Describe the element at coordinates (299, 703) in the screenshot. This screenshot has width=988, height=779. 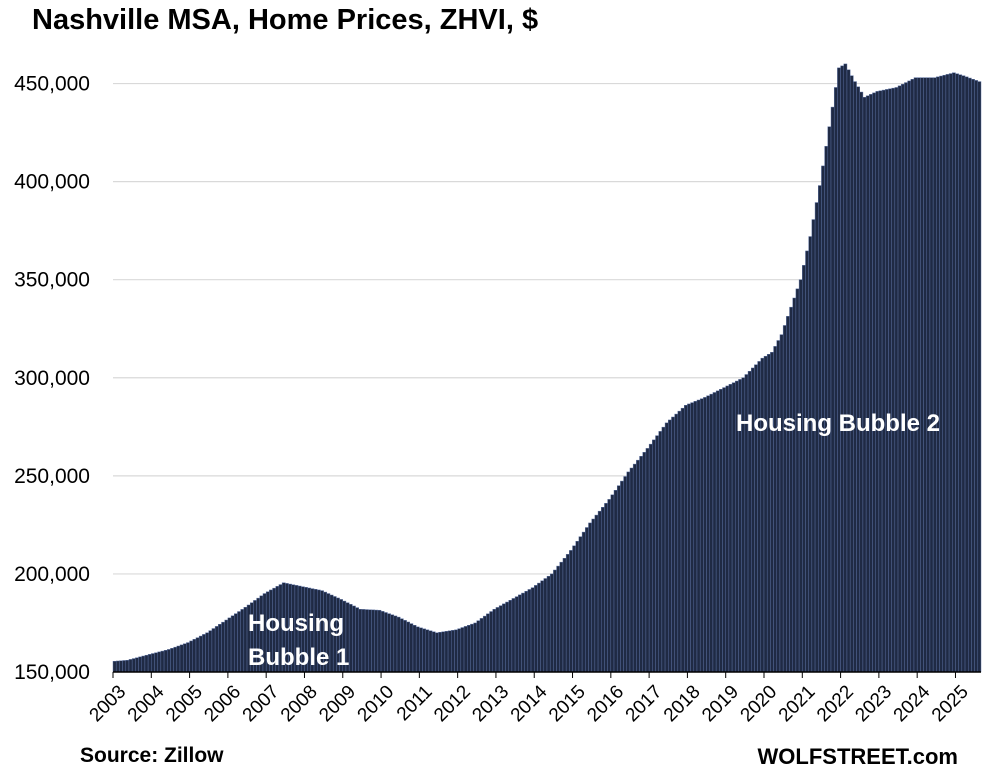
I see `x-tick-label: 2008` at that location.